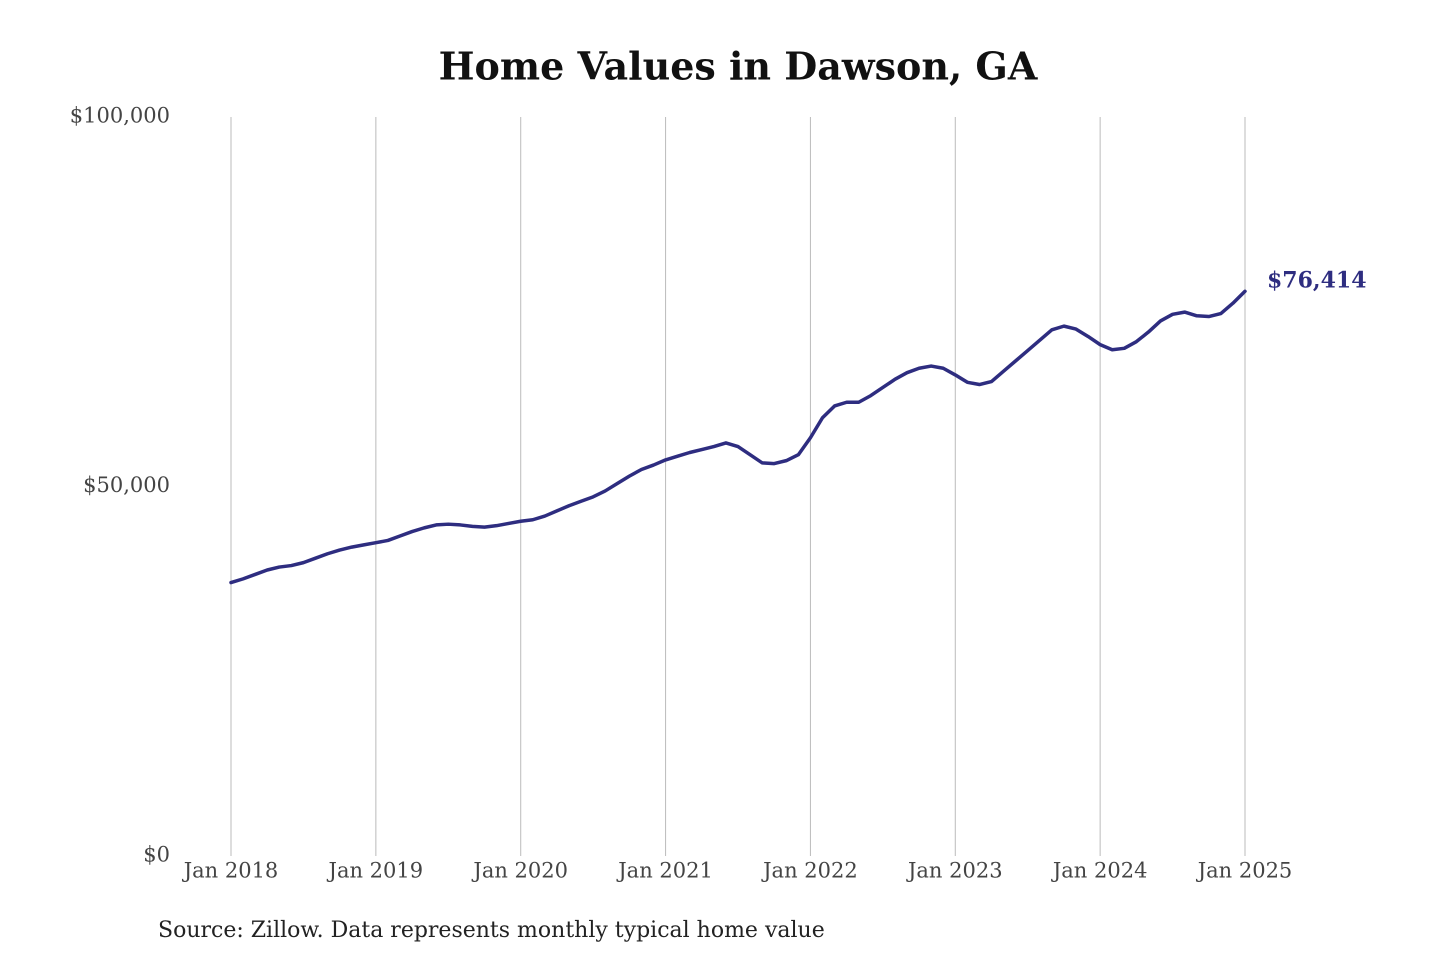 This screenshot has height=960, width=1440. Describe the element at coordinates (1317, 280) in the screenshot. I see `value-label: $76,414` at that location.